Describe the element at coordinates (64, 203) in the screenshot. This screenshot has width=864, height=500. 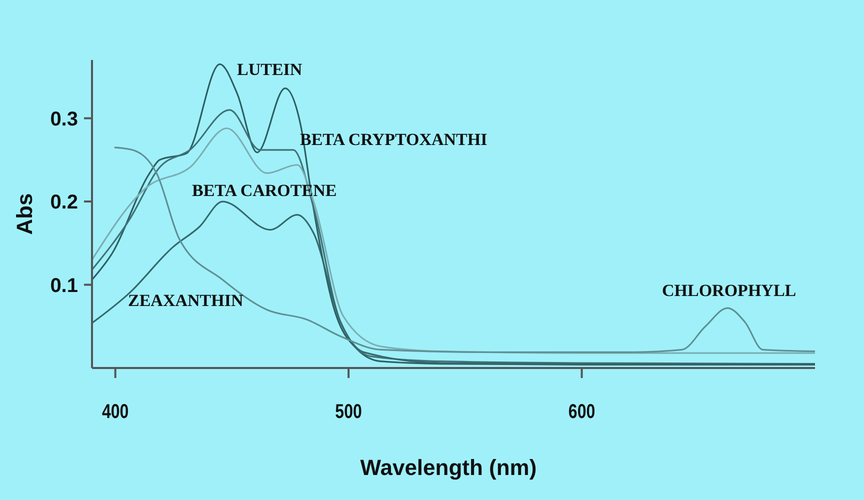
I see `y-tick-label: 0.2` at that location.